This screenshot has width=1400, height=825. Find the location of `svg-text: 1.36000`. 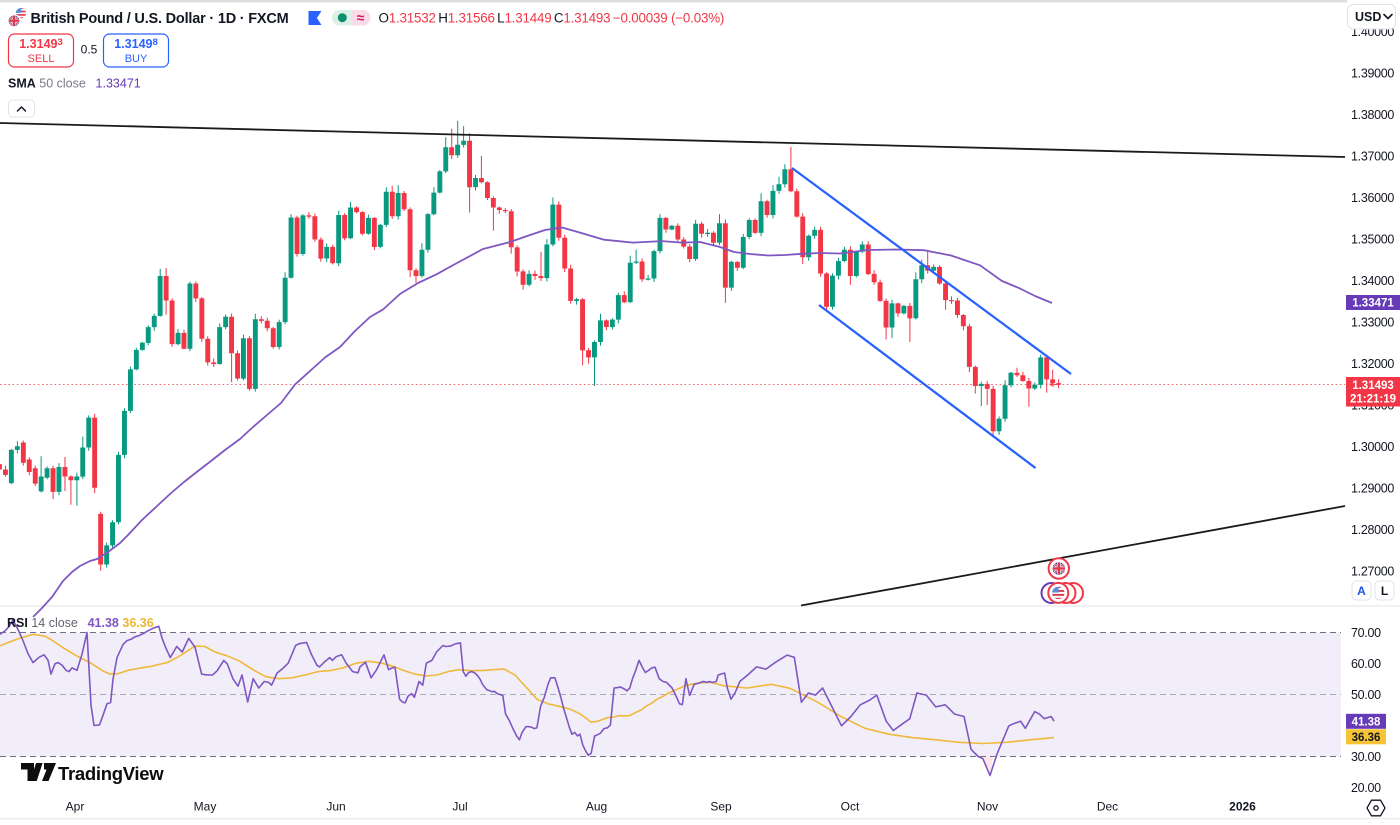

svg-text: 1.36000 is located at coordinates (1372, 198).